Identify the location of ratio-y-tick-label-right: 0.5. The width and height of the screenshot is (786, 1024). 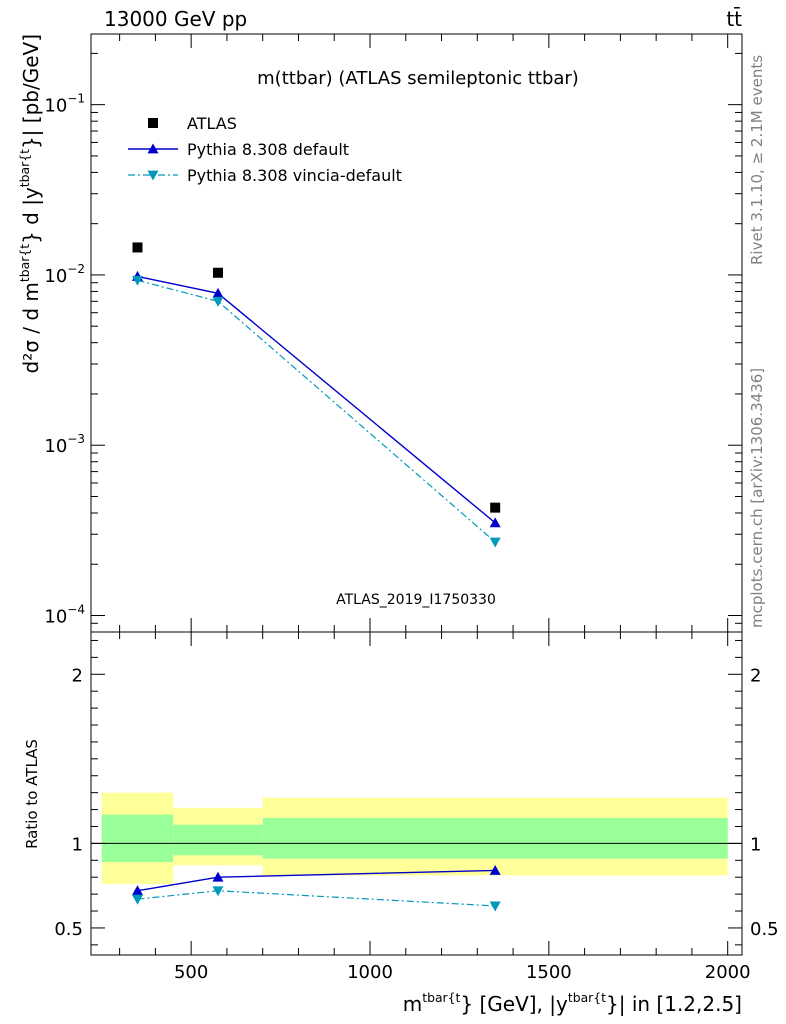
(764, 929).